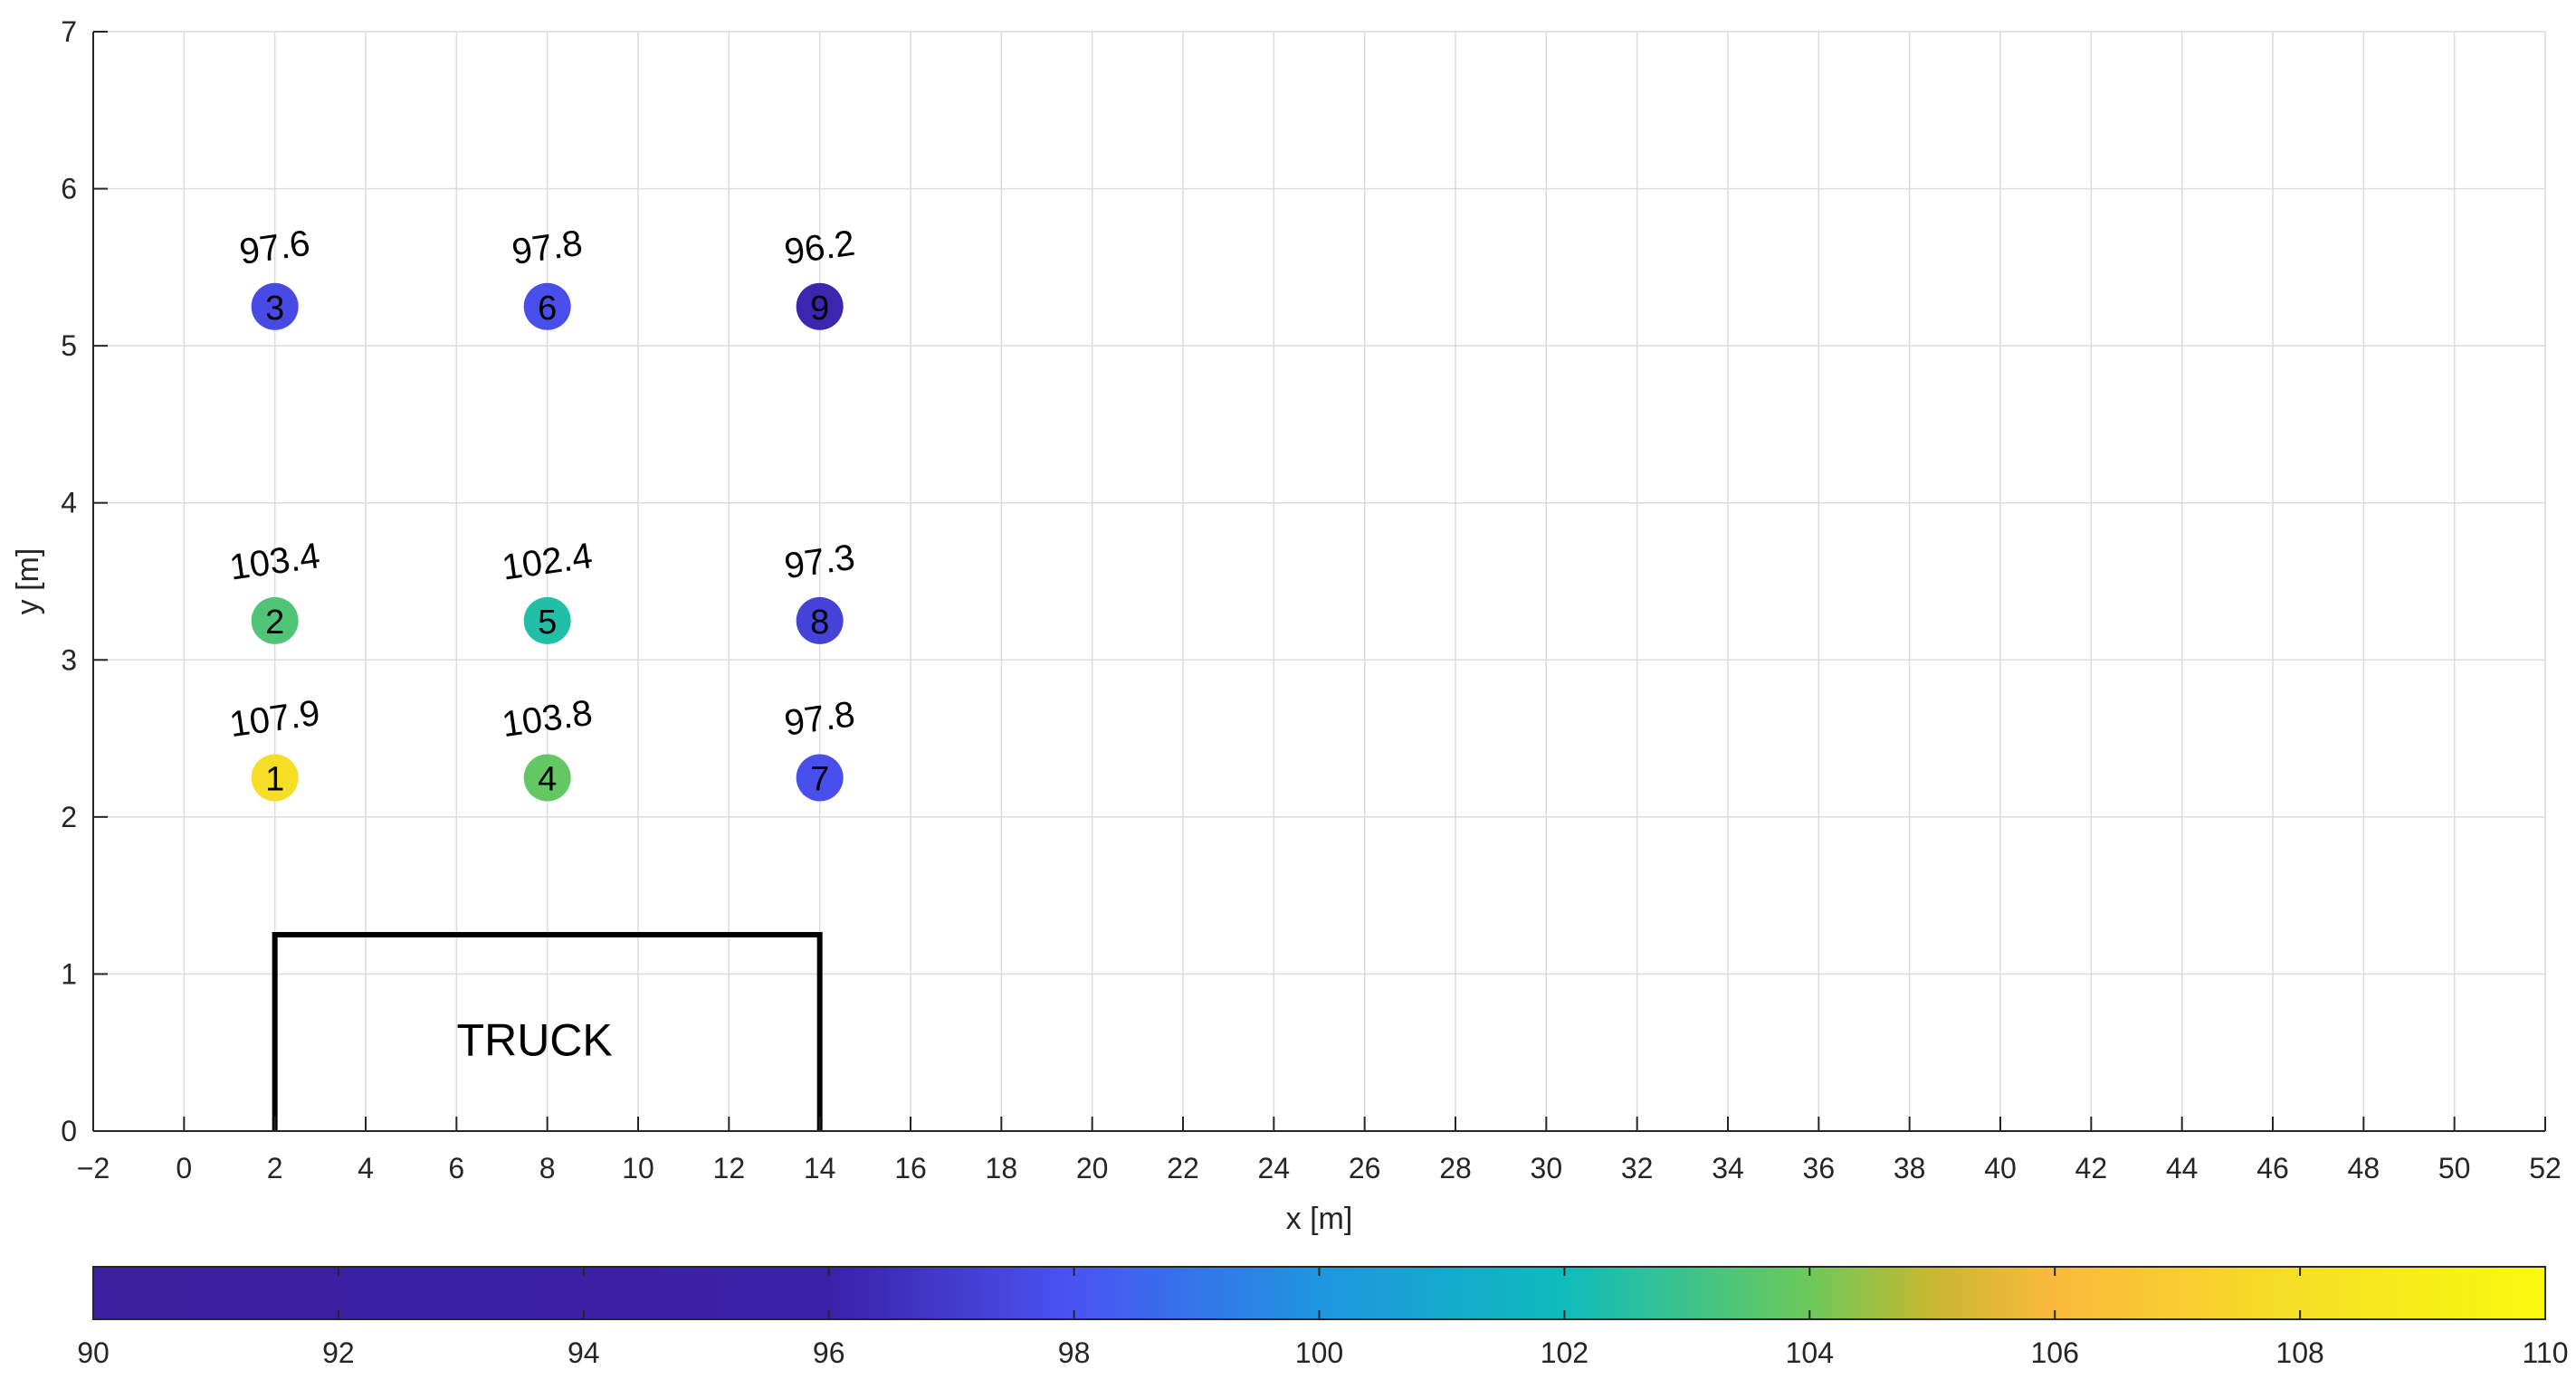  What do you see at coordinates (638, 1168) in the screenshot?
I see `x-tick-label: 10` at bounding box center [638, 1168].